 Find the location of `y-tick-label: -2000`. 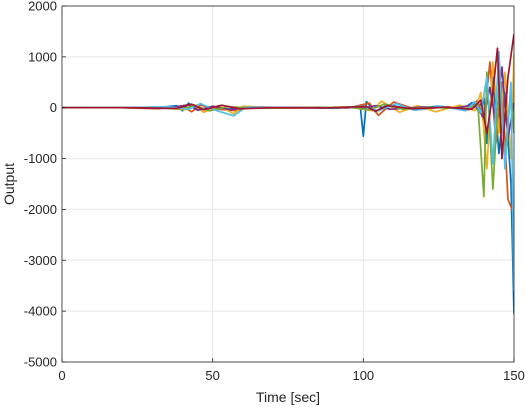

y-tick-label: -2000 is located at coordinates (40, 209).